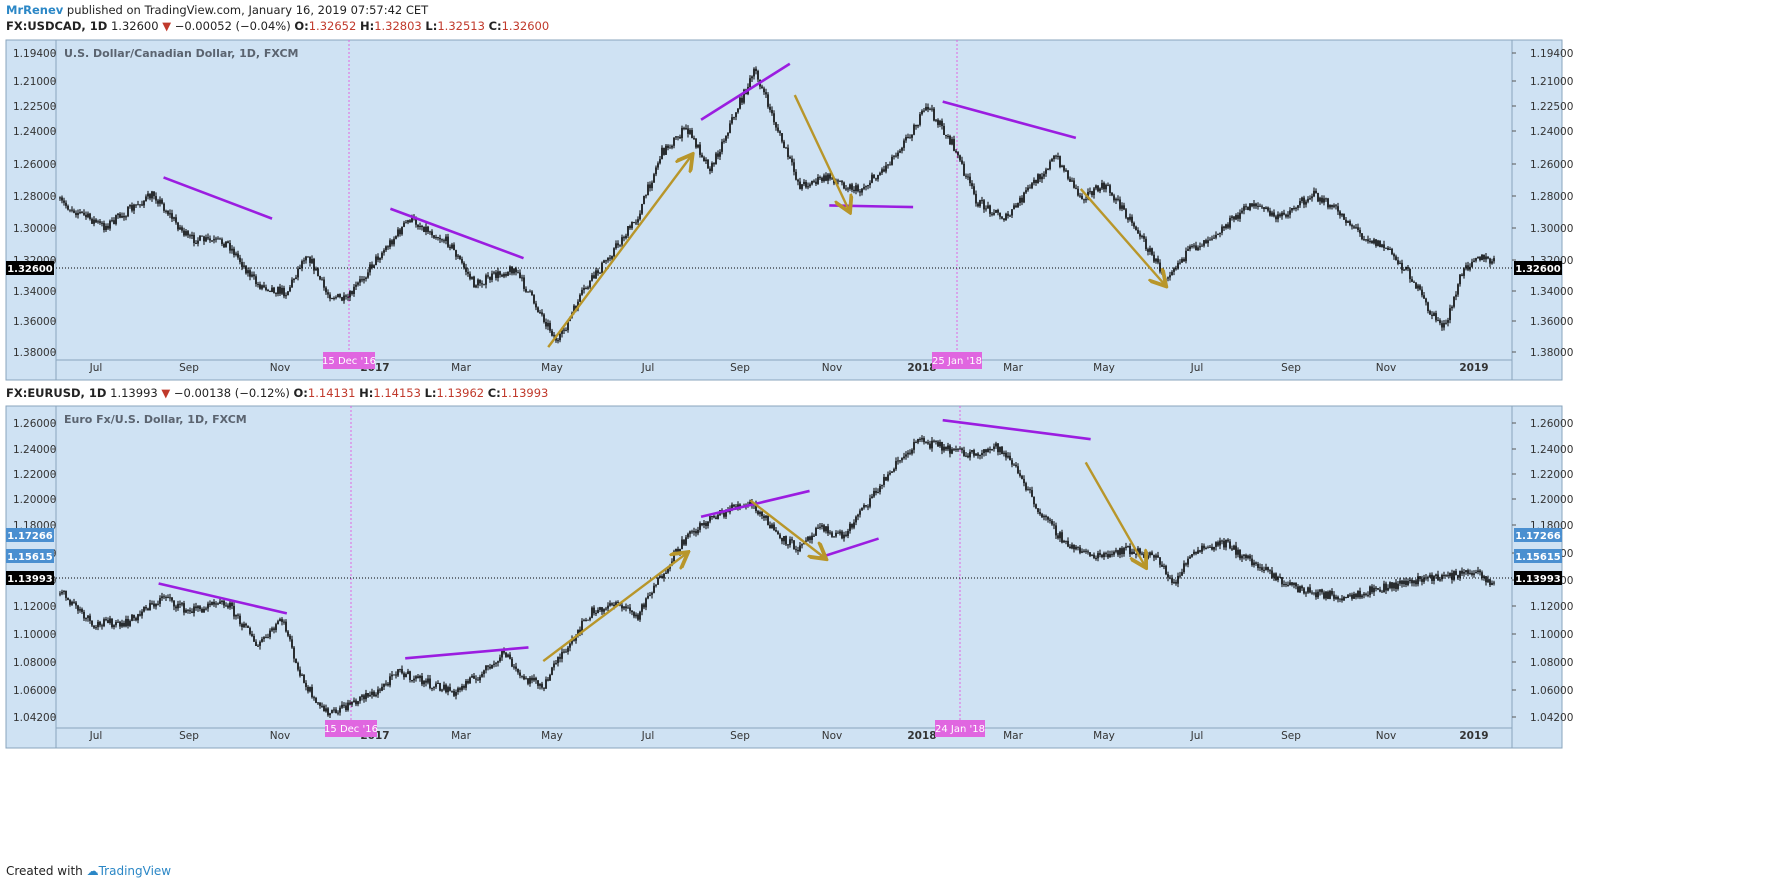  I want to click on x-tick-label: Sep, so click(740, 368).